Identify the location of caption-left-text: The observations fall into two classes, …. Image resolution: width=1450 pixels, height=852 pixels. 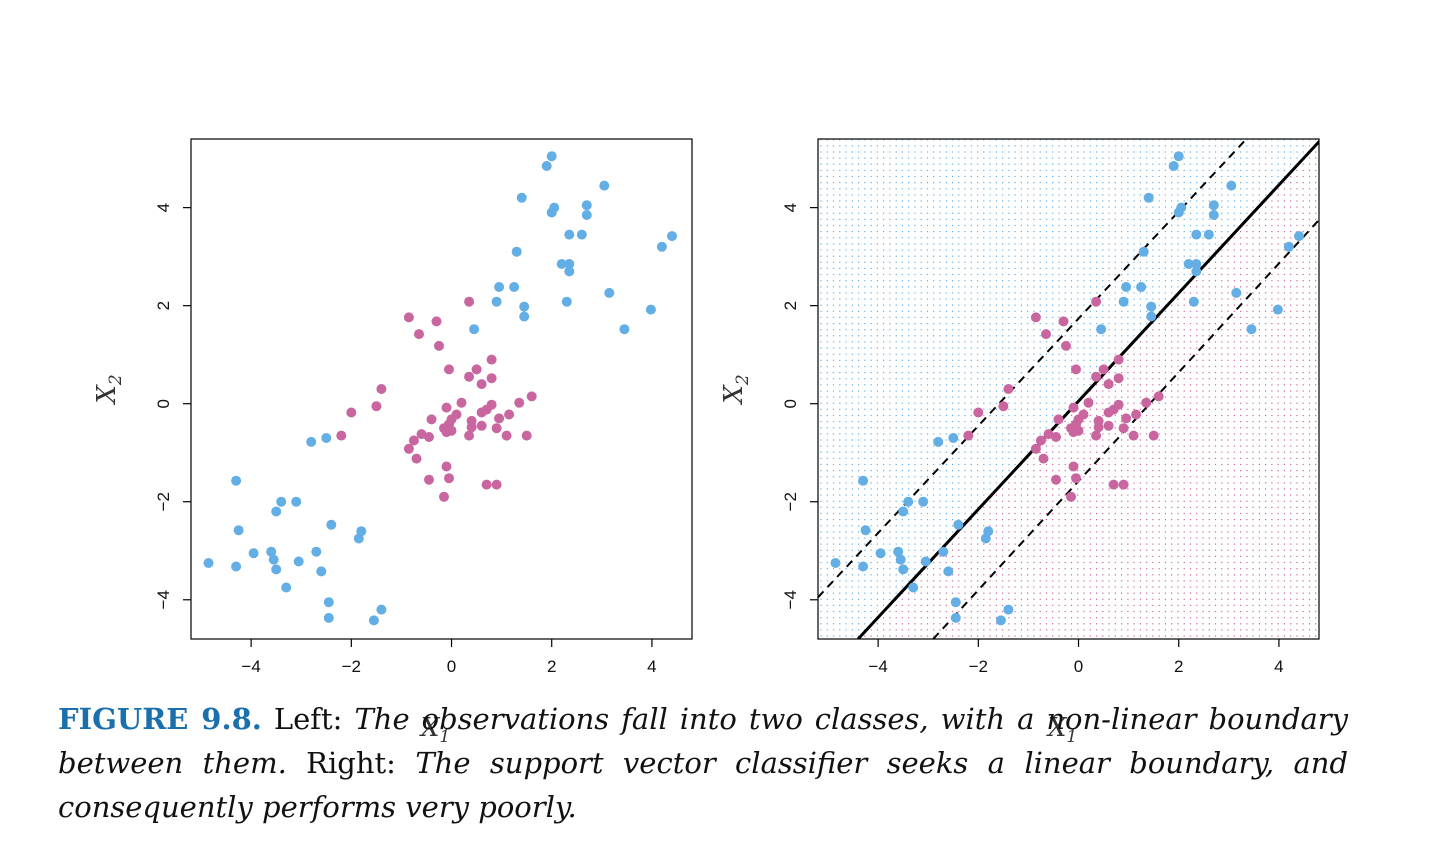
(703, 741).